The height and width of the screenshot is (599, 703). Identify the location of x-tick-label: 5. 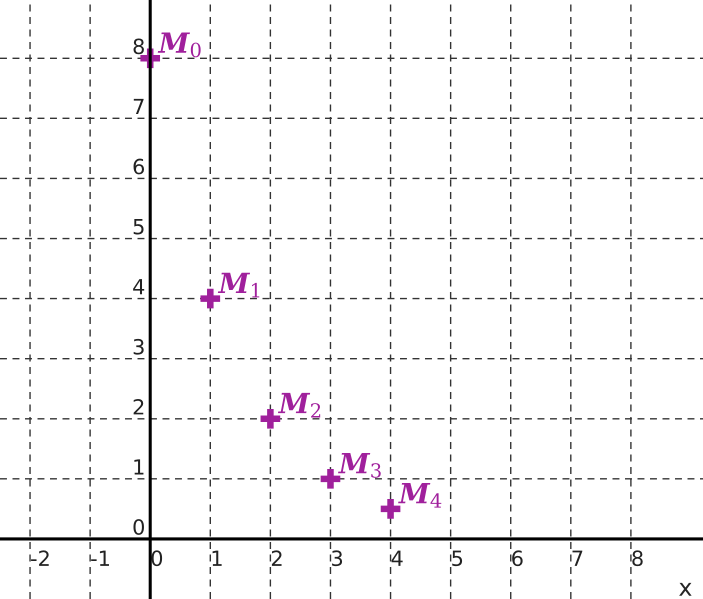
(457, 558).